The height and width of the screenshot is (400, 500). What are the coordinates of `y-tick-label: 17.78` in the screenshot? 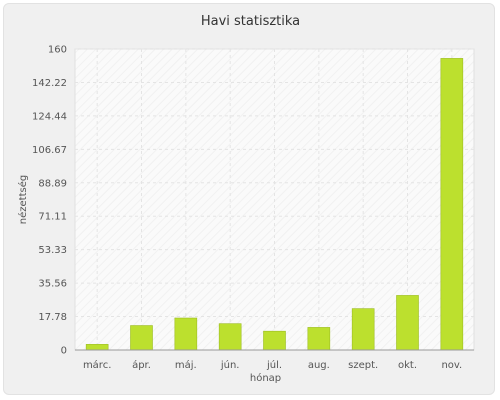 It's located at (52, 317).